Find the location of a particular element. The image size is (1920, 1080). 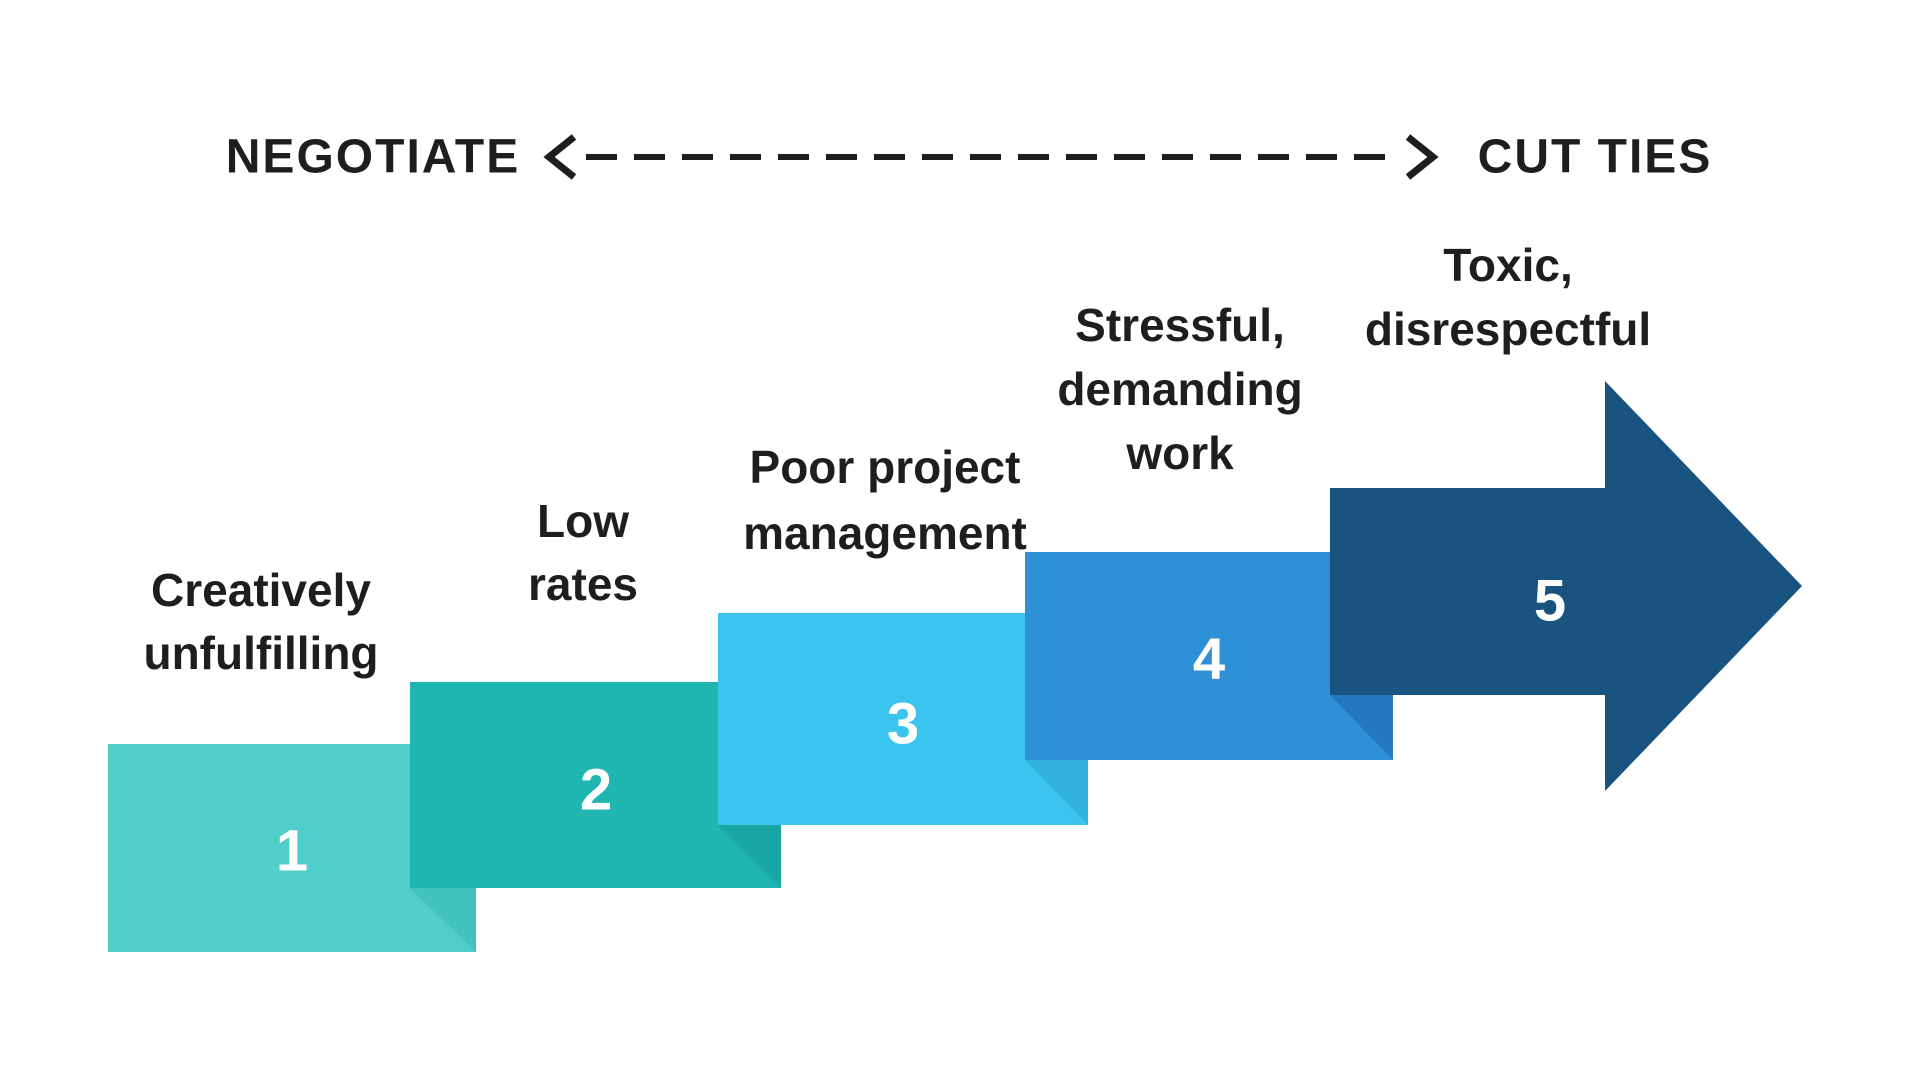

spectrum-arrow is located at coordinates (991, 157).